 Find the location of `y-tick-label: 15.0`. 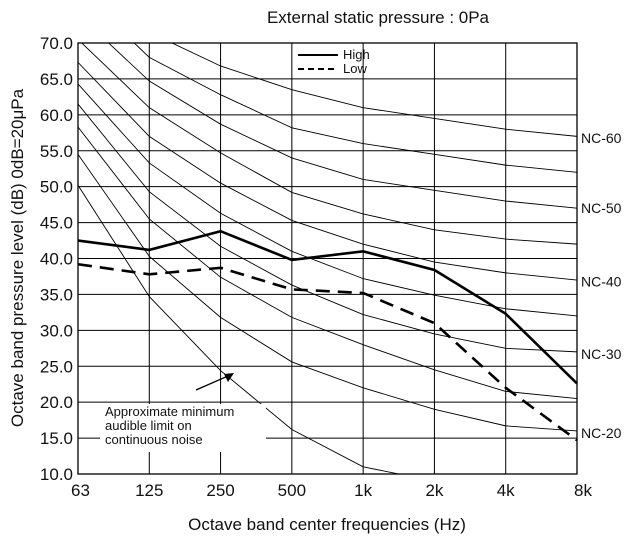

y-tick-label: 15.0 is located at coordinates (56, 438).